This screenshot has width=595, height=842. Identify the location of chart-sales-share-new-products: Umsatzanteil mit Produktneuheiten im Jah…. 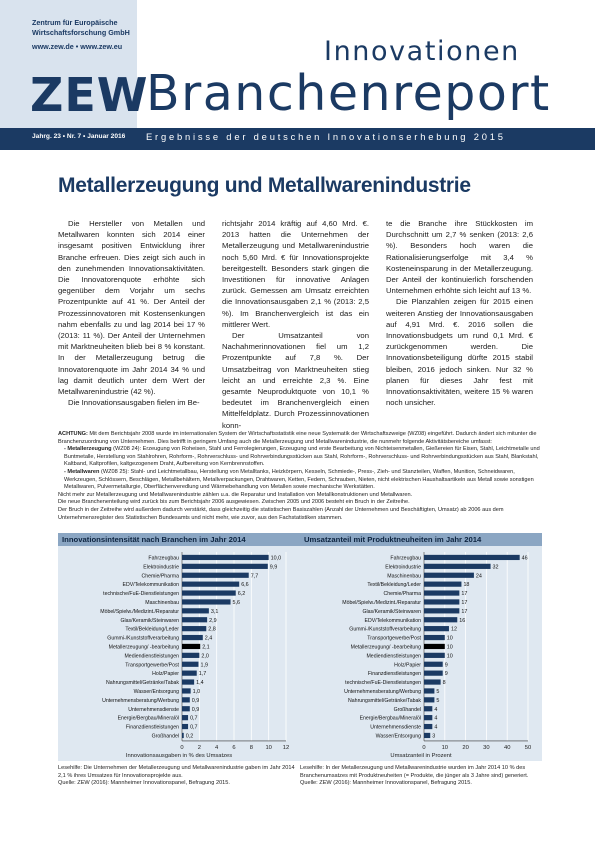
(421, 660).